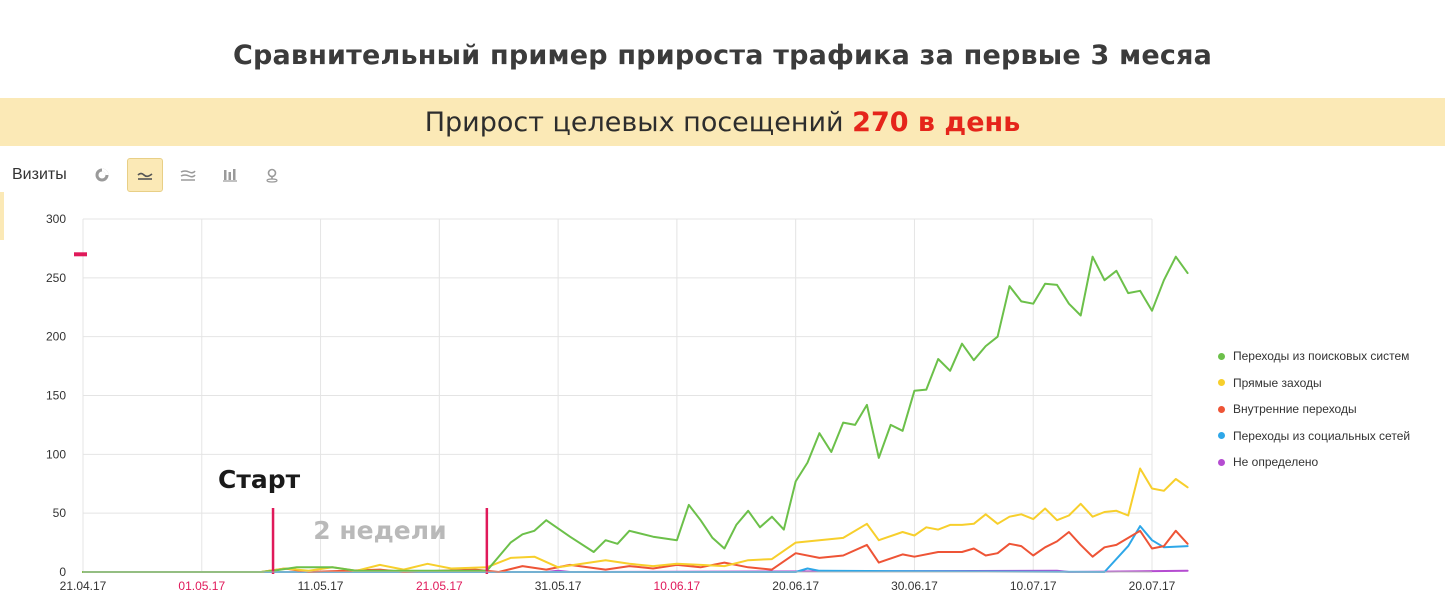 The height and width of the screenshot is (615, 1445). I want to click on legend-label: Не определено, so click(1276, 462).